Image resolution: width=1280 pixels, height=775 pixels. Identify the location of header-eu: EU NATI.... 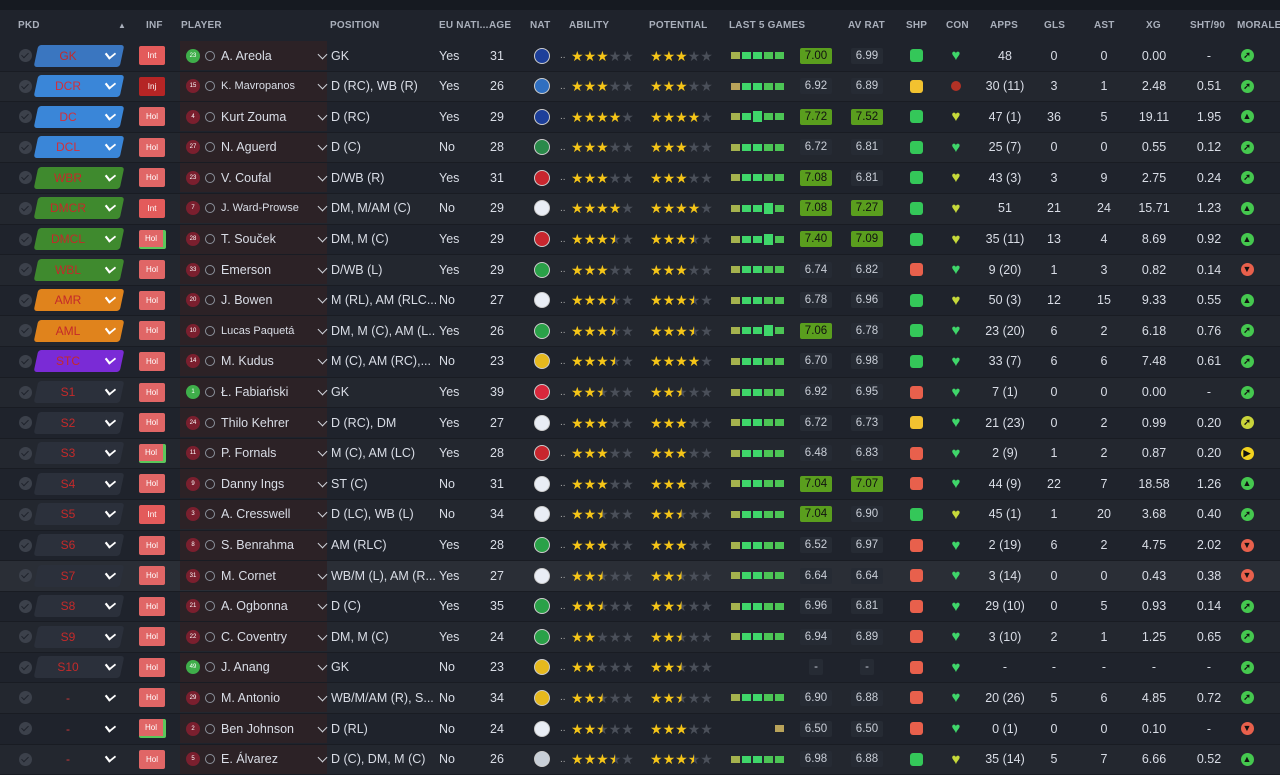
(464, 25).